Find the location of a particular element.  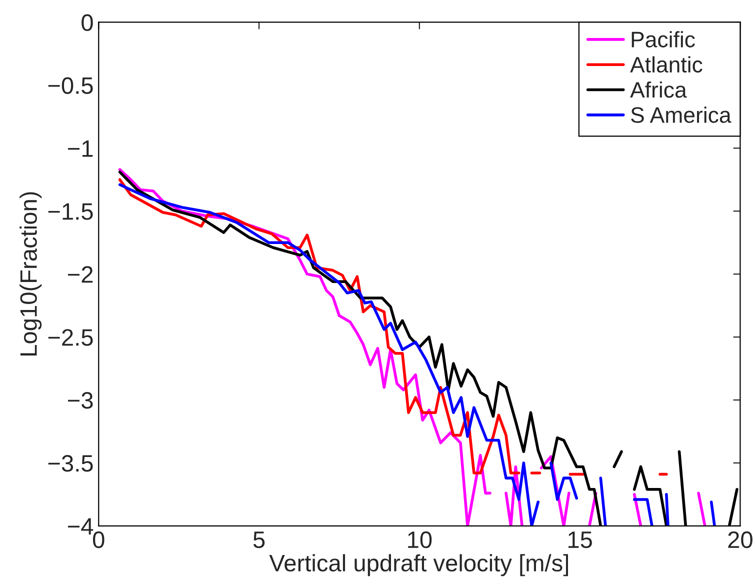

y-tick-label: 0 is located at coordinates (87, 23).